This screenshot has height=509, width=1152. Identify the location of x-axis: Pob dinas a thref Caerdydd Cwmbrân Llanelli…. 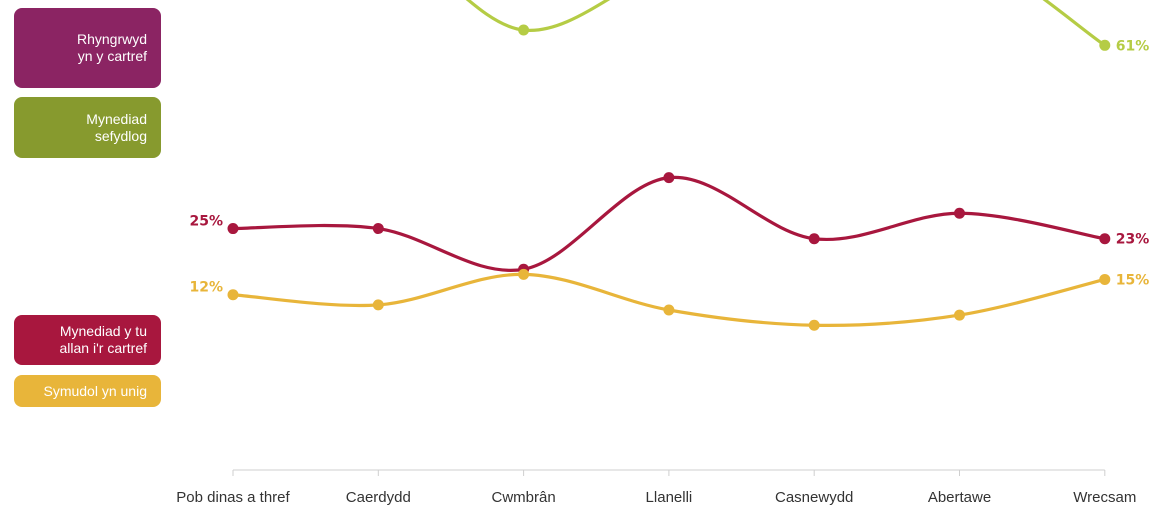
(656, 487).